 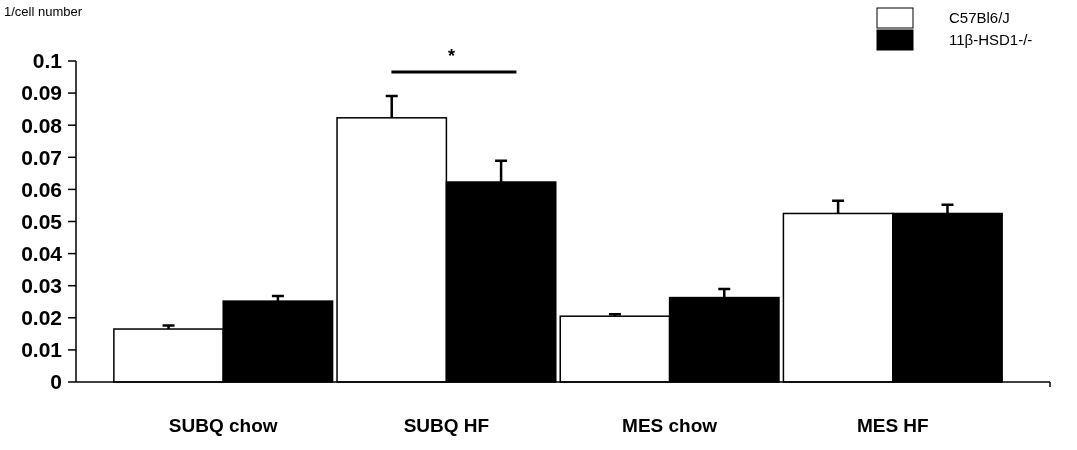 I want to click on annotation: *, so click(x=451, y=56).